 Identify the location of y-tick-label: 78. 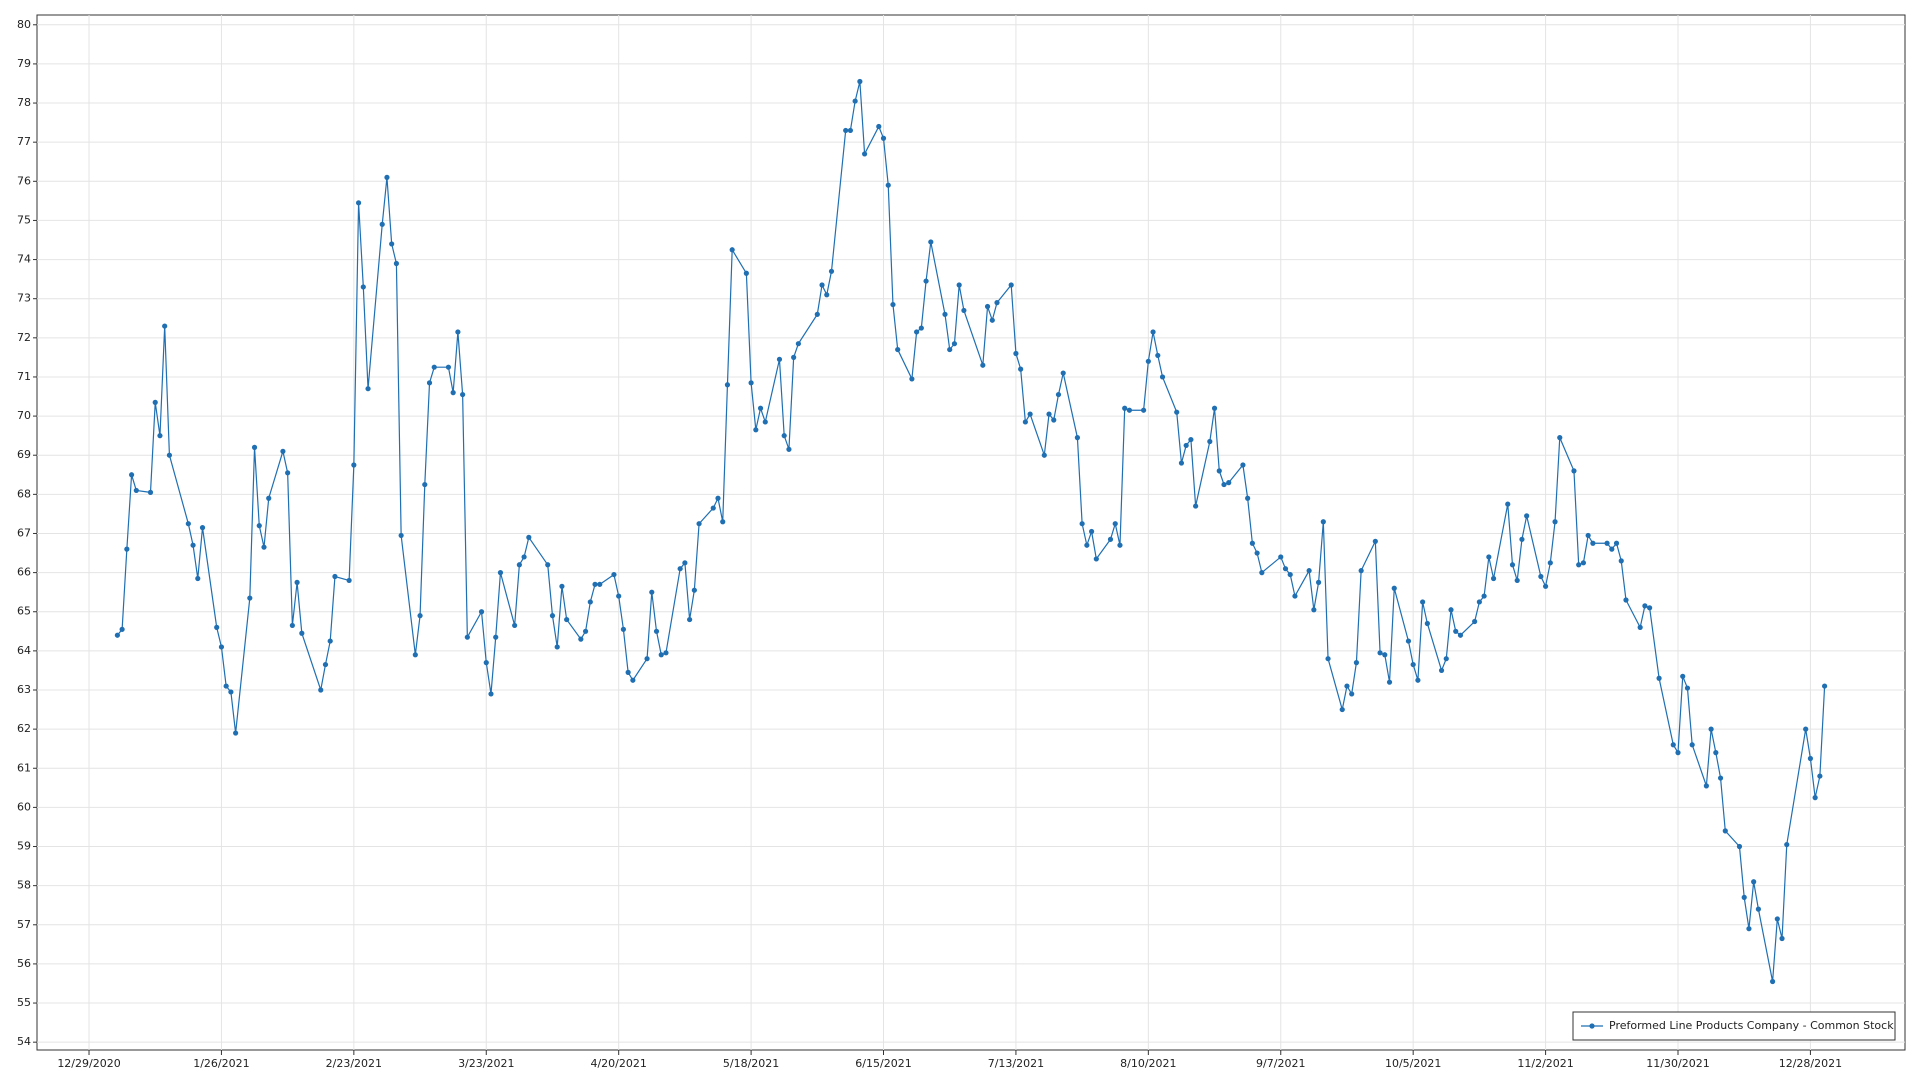
(24, 102).